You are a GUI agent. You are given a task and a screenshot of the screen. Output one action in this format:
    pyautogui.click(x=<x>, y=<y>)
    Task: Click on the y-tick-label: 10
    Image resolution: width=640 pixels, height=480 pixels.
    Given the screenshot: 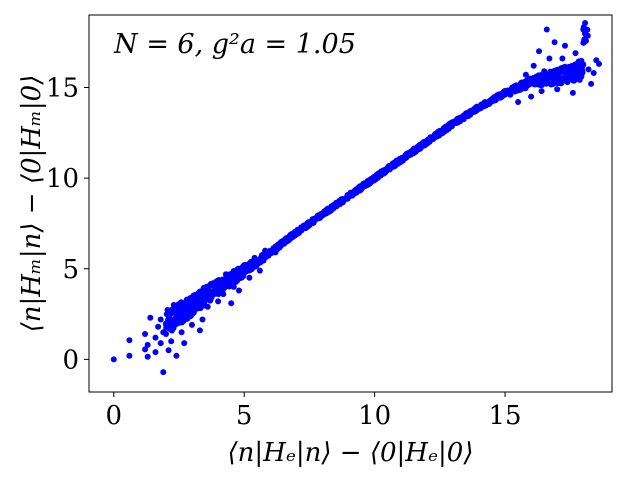 What is the action you would take?
    pyautogui.click(x=62, y=179)
    